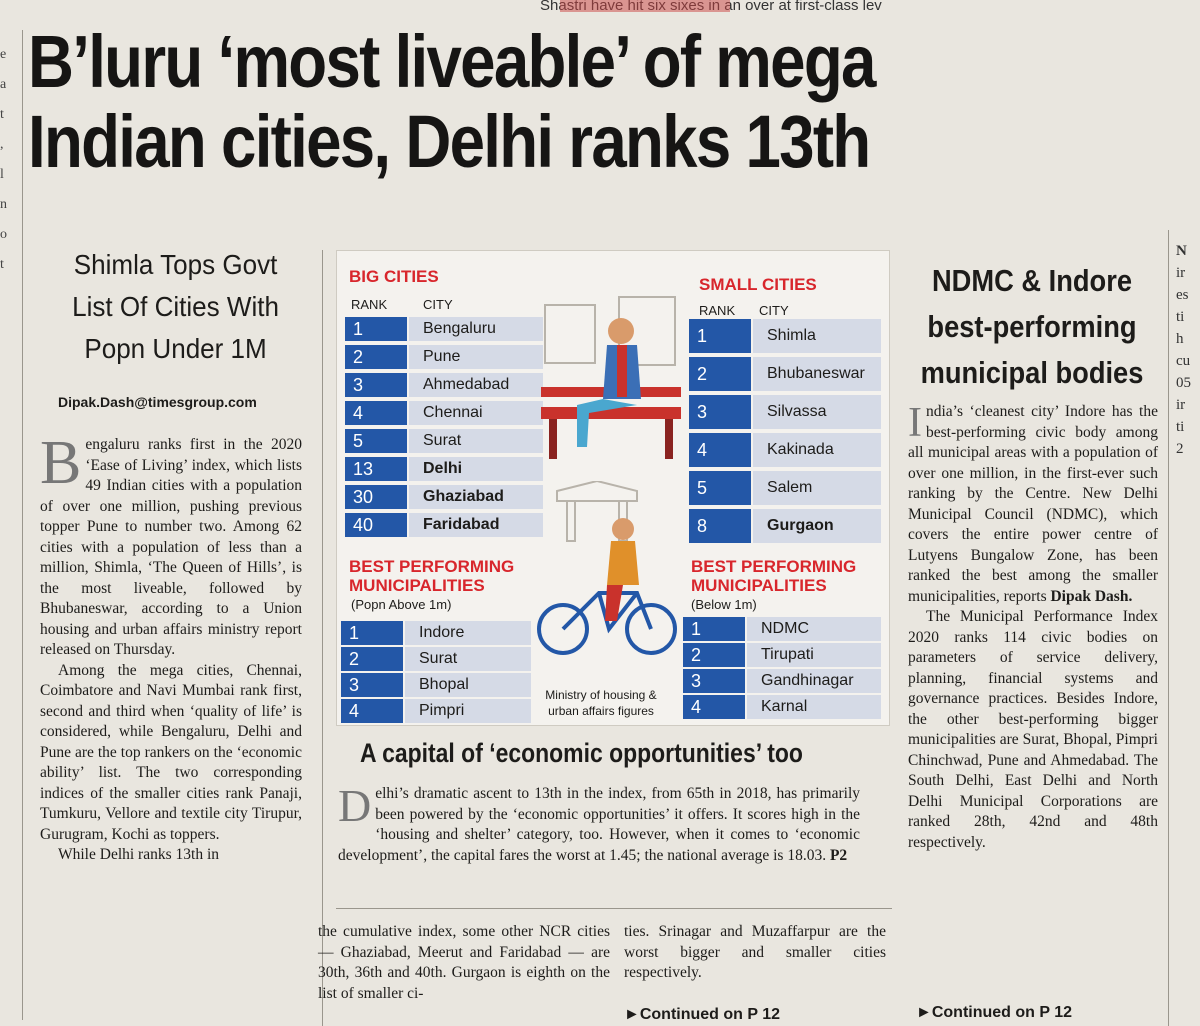 This screenshot has width=1200, height=1026. I want to click on muni-big-title-line-2: MUNICIPALITIES, so click(417, 585).